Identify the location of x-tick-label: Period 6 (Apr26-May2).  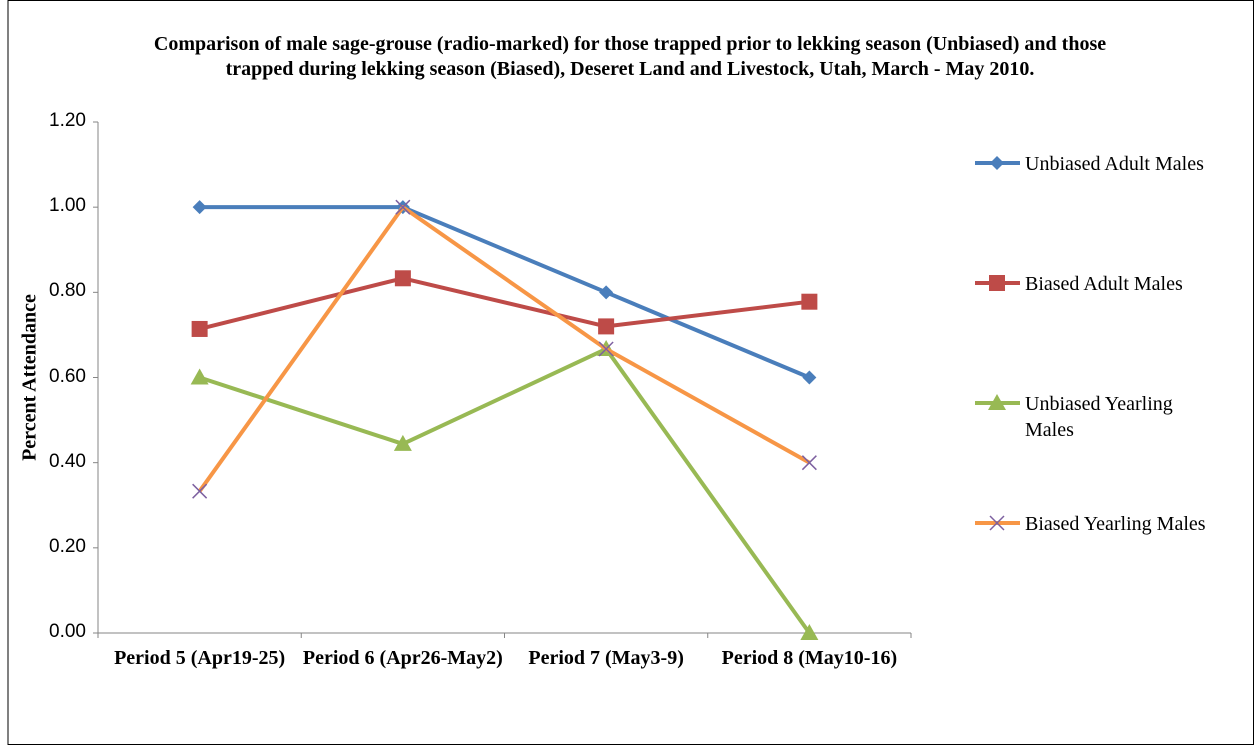
(402, 658).